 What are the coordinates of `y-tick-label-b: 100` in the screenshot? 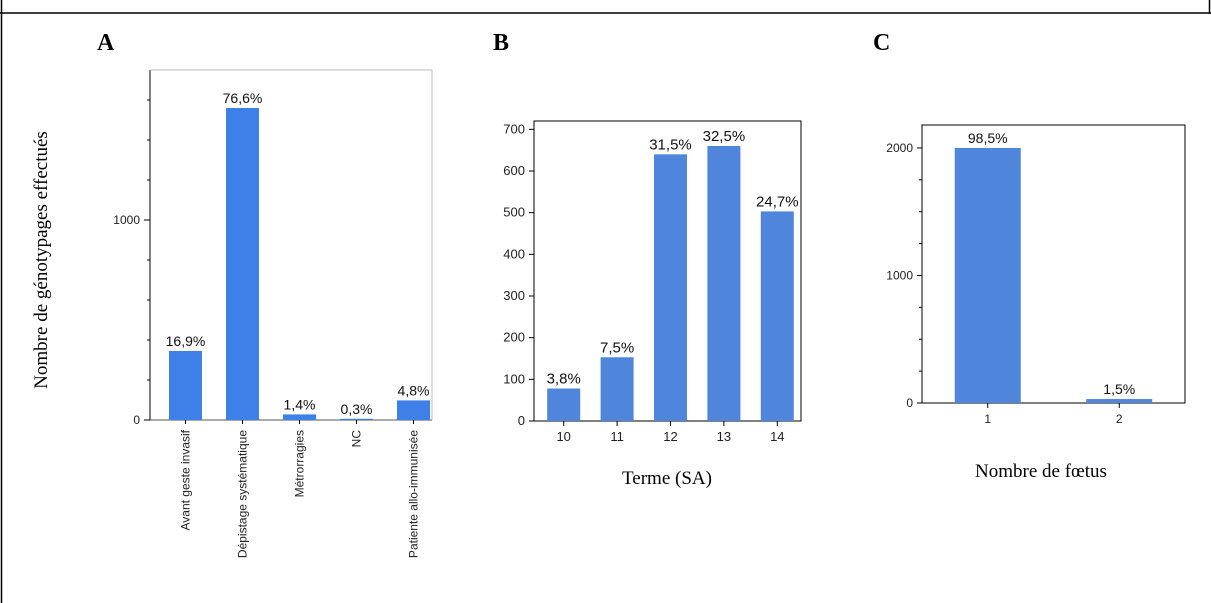 It's located at (514, 378).